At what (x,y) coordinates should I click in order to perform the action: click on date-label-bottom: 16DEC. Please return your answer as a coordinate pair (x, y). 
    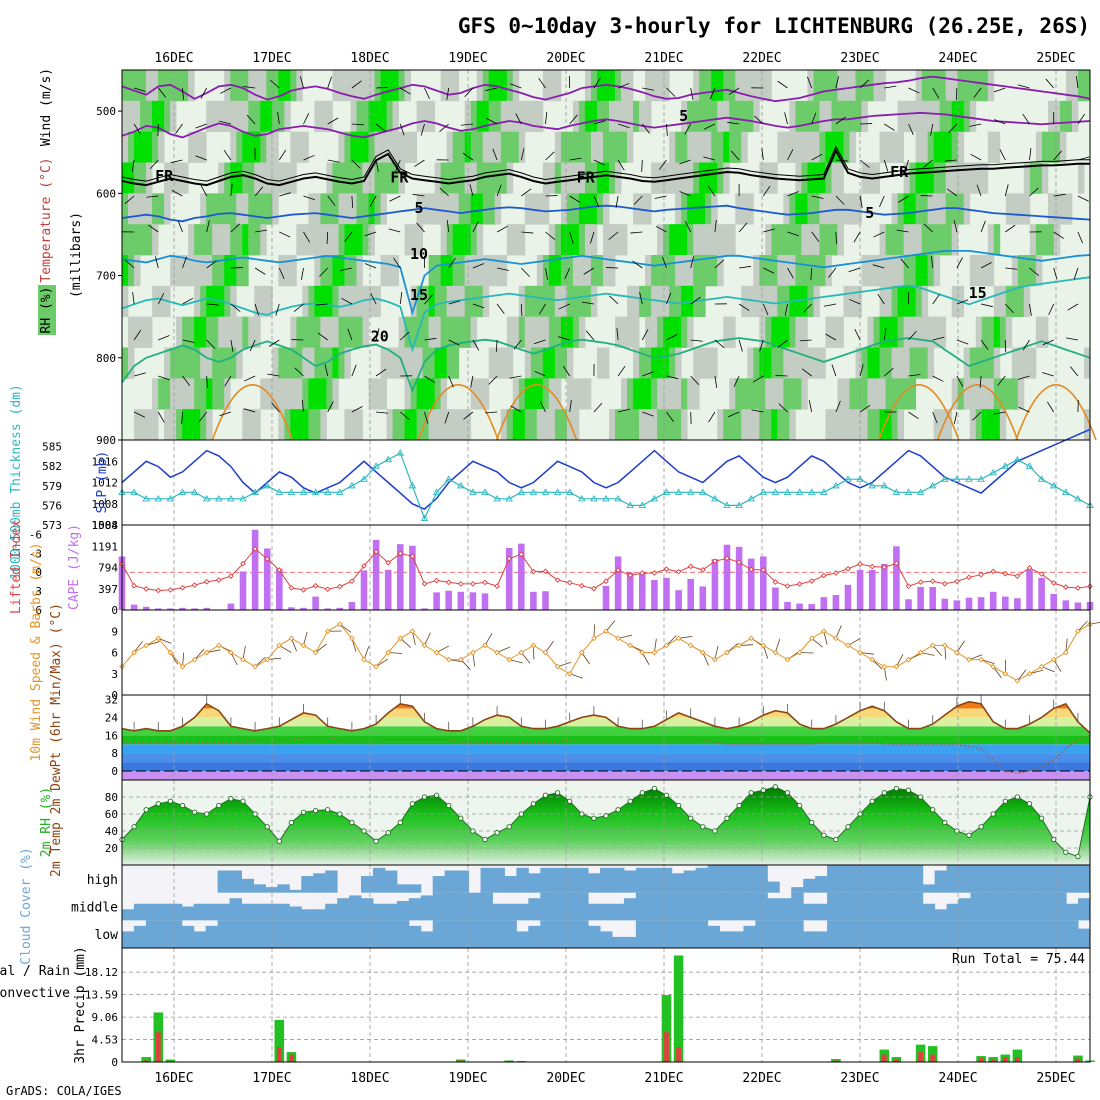
    Looking at the image, I should click on (173, 1078).